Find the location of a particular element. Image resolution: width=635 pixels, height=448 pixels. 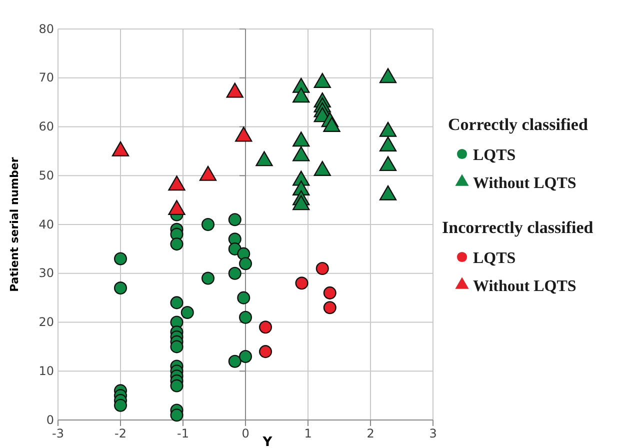

y-tick-label: 10 is located at coordinates (46, 371).